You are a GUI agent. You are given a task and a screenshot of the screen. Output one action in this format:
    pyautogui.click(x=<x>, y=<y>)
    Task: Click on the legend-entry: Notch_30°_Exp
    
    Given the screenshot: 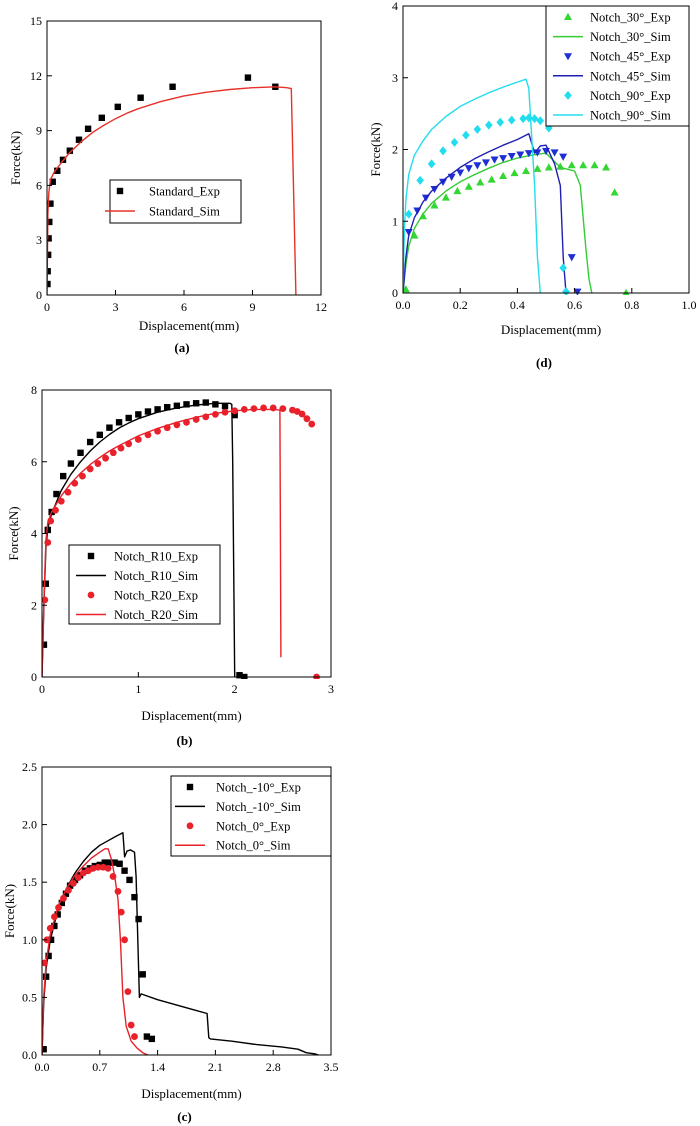 What is the action you would take?
    pyautogui.click(x=630, y=18)
    